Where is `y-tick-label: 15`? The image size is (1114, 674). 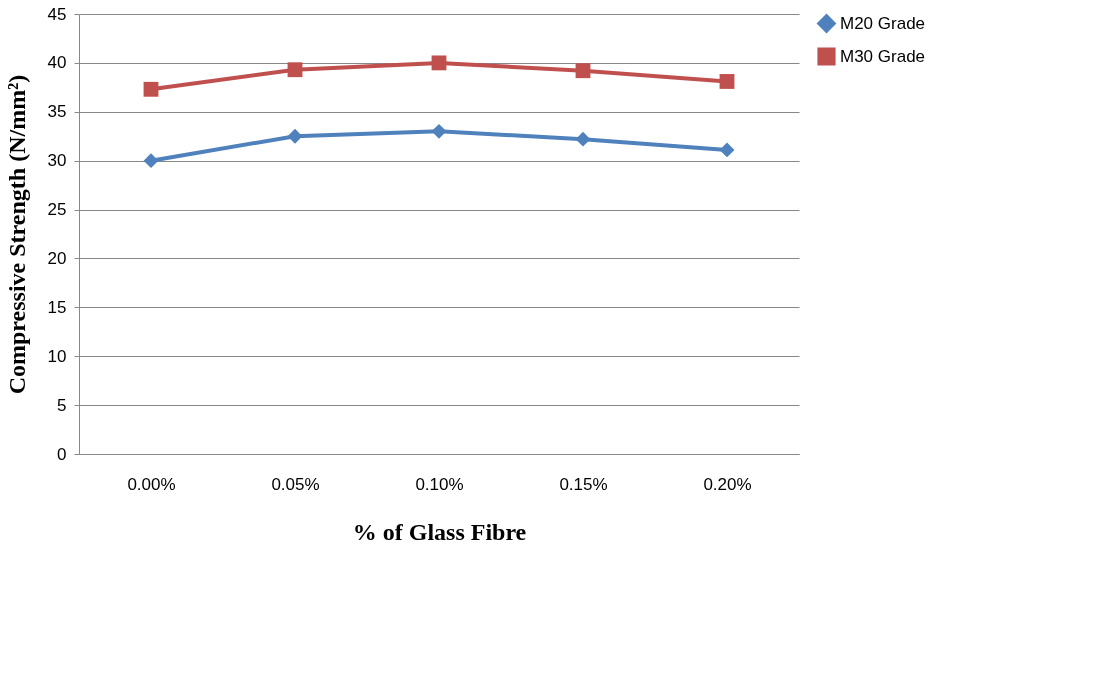 y-tick-label: 15 is located at coordinates (57, 307).